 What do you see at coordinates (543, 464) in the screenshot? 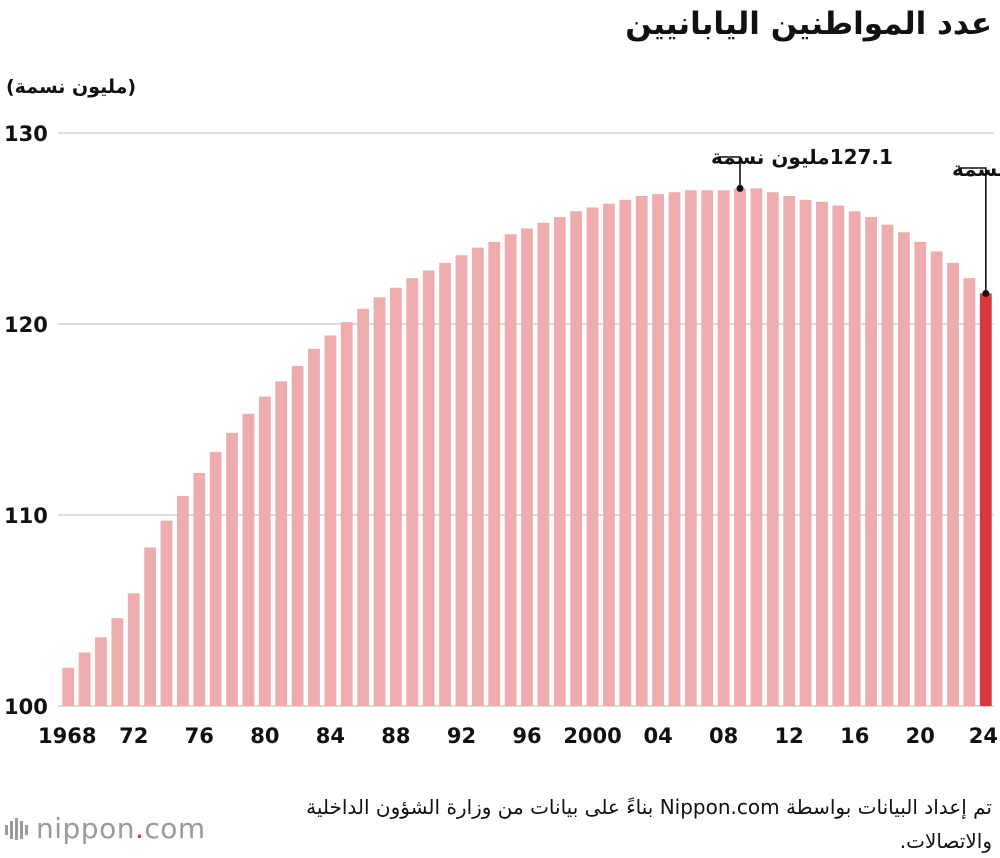
I see `bar-1997` at bounding box center [543, 464].